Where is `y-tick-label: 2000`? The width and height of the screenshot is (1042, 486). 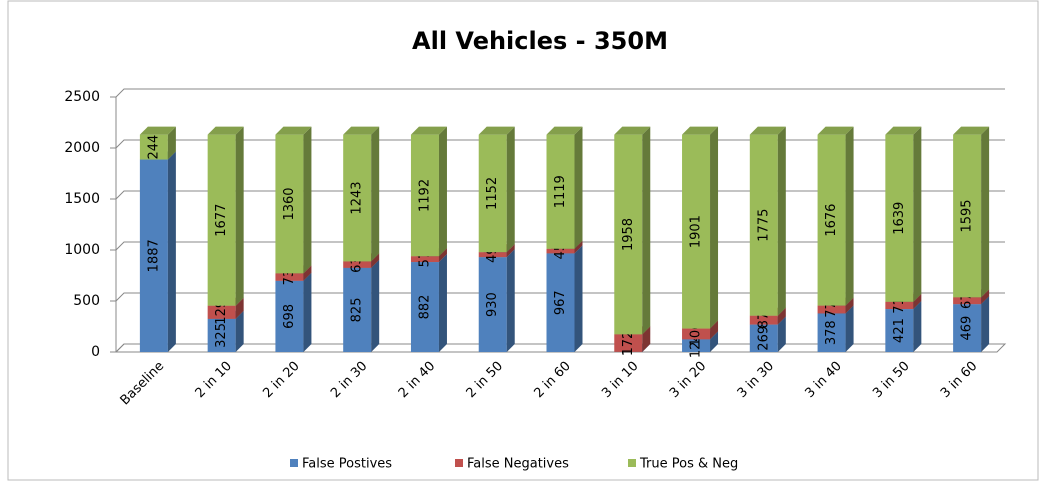
y-tick-label: 2000 is located at coordinates (82, 148).